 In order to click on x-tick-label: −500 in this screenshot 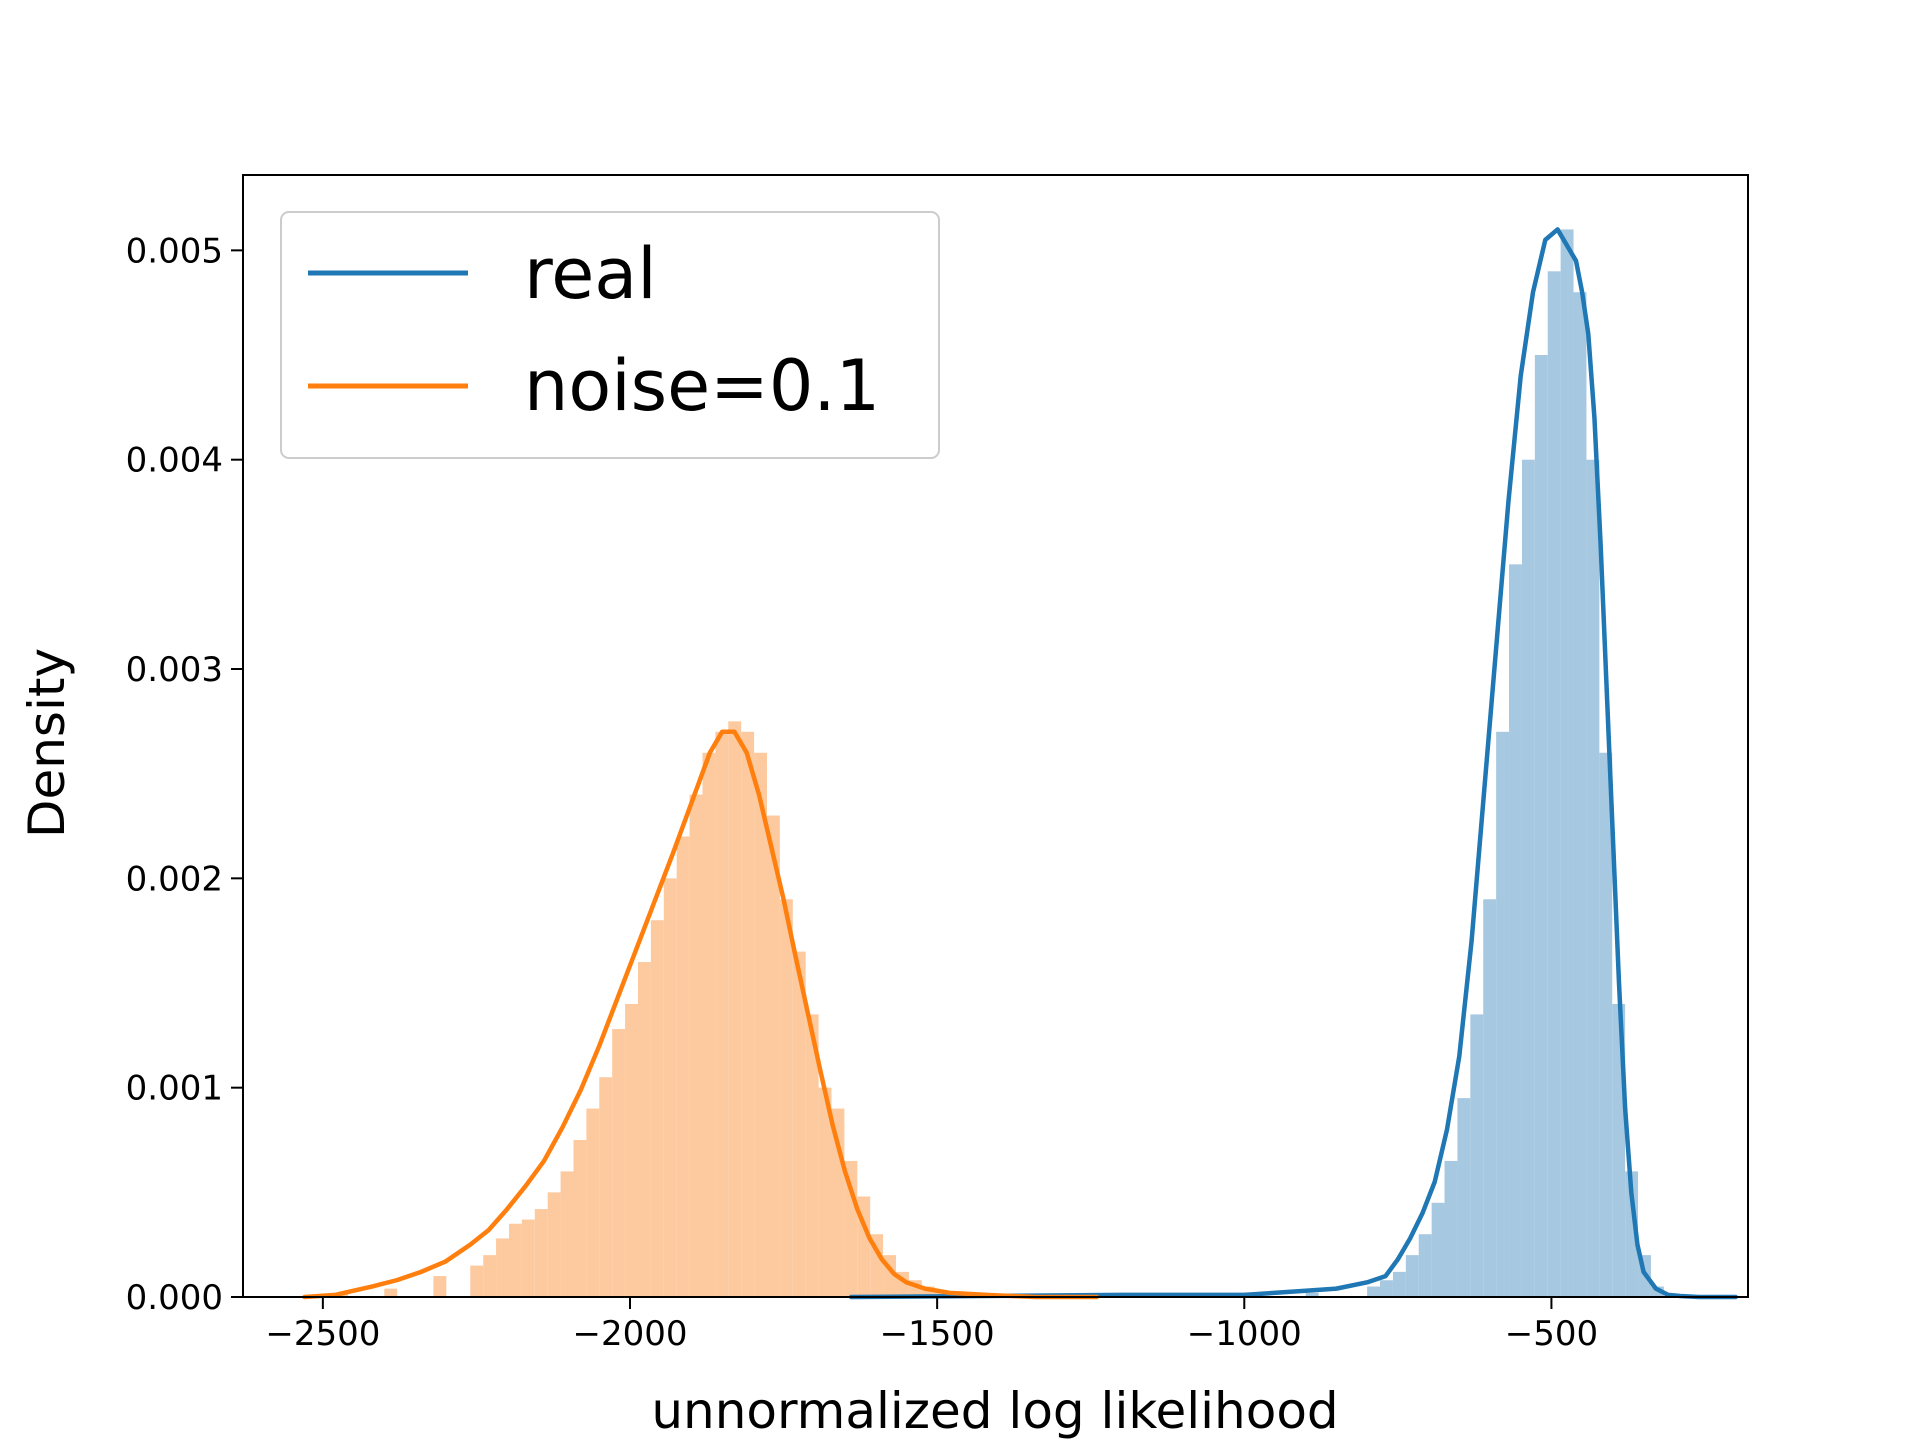, I will do `click(1551, 1334)`.